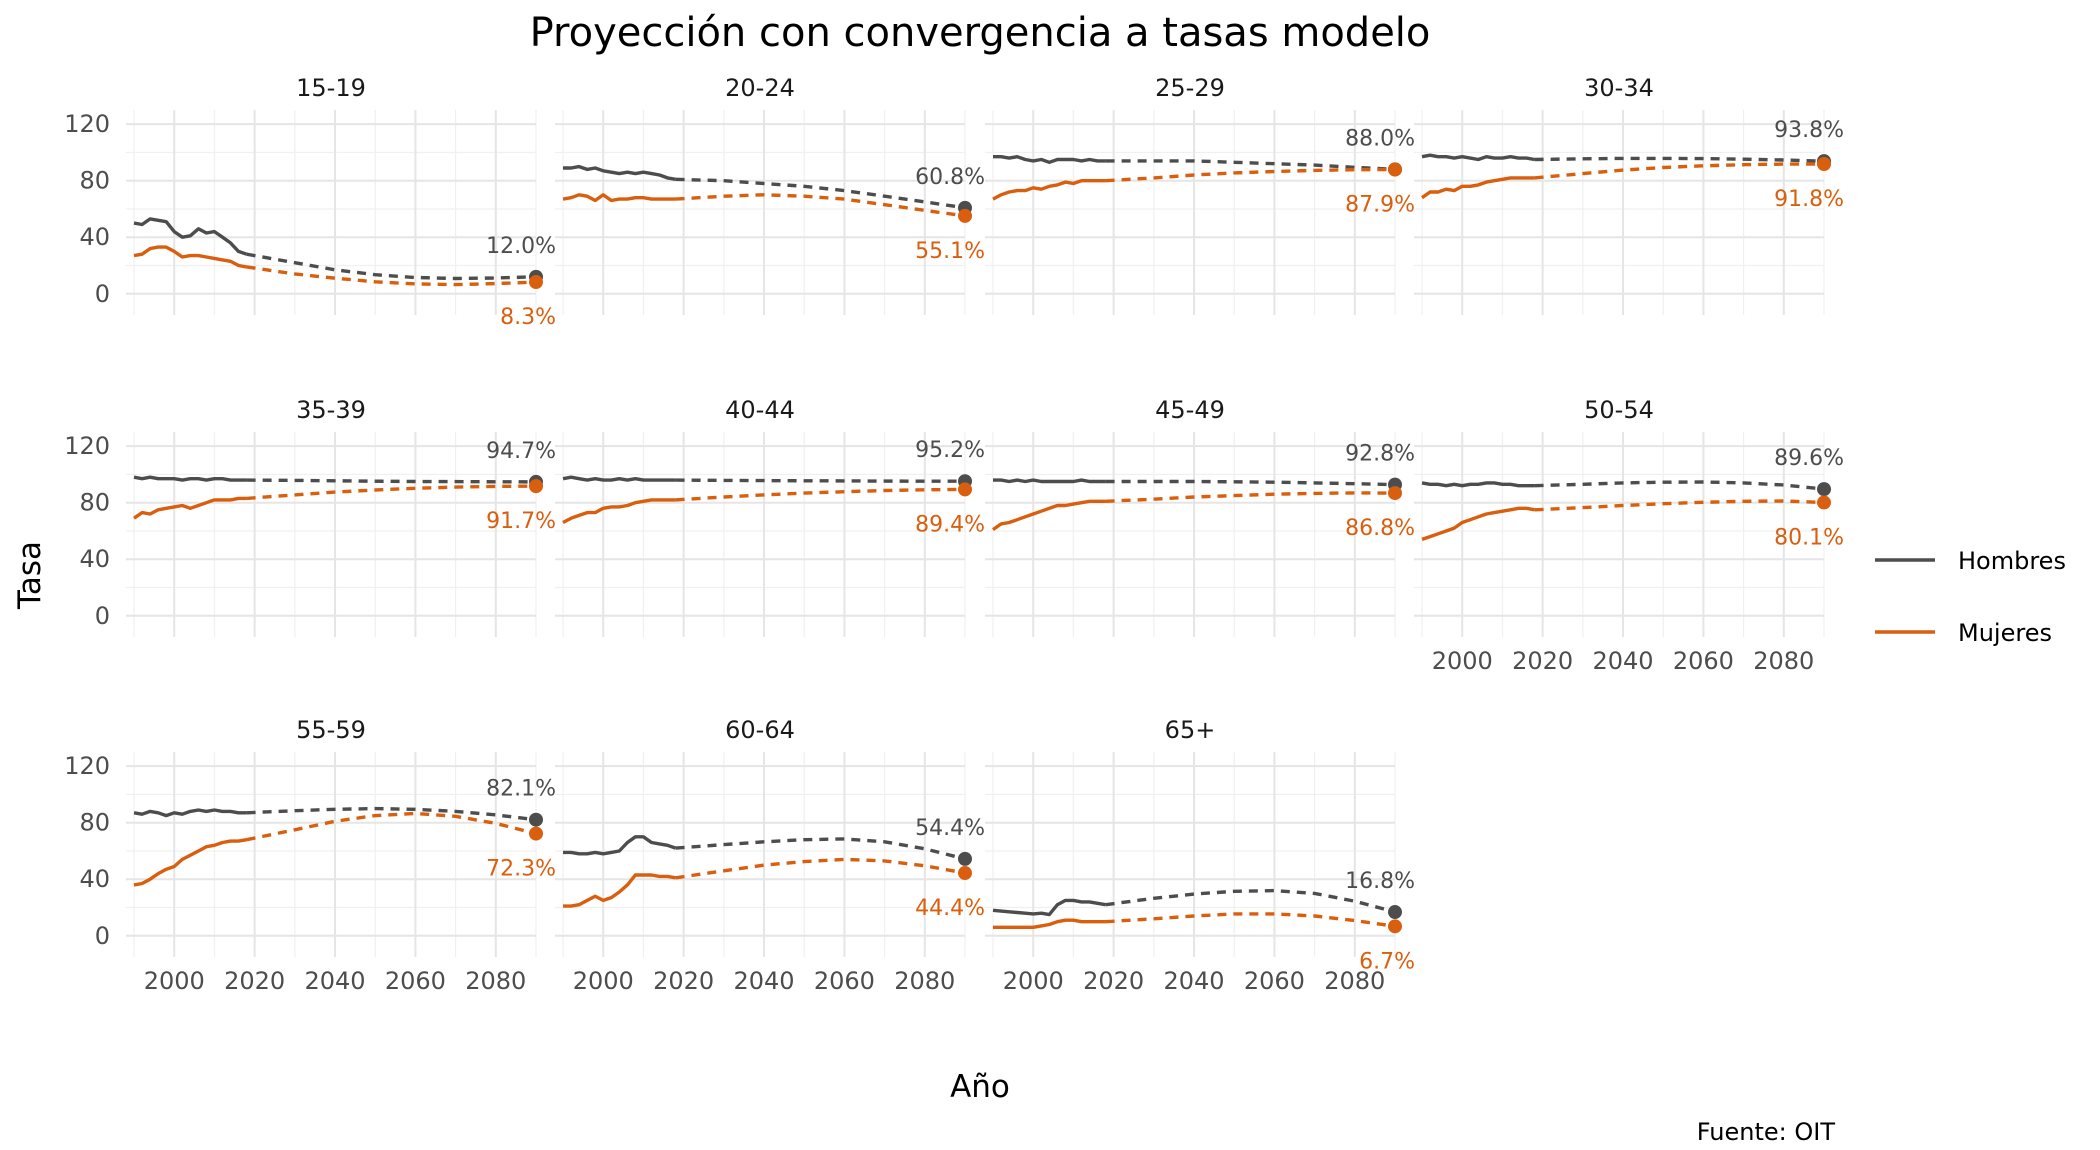  Describe the element at coordinates (528, 317) in the screenshot. I see `end-label-mujeres: 8.3%` at that location.